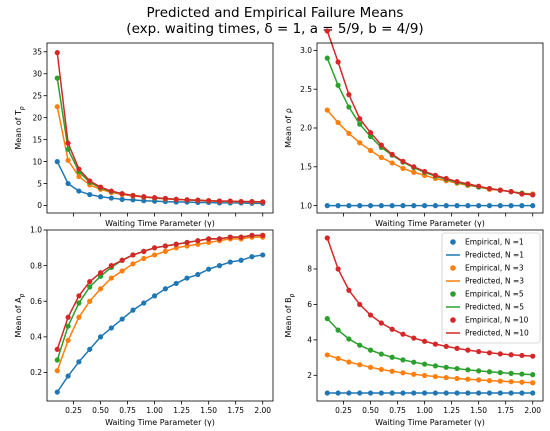 The width and height of the screenshot is (550, 431). I want to click on series-line-n10, so click(429, 113).